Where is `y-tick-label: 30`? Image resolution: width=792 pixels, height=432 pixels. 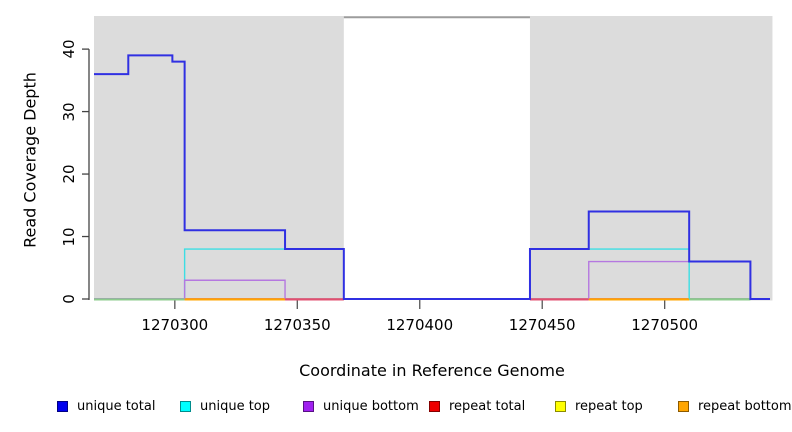
y-tick-label: 30 is located at coordinates (69, 112).